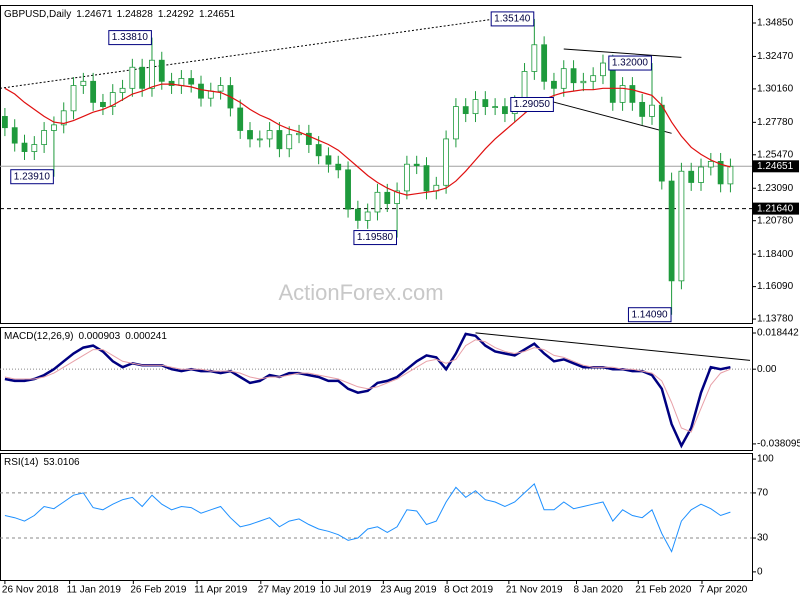 The image size is (800, 600). Describe the element at coordinates (775, 208) in the screenshot. I see `axis-price-label: 1.21640` at that location.